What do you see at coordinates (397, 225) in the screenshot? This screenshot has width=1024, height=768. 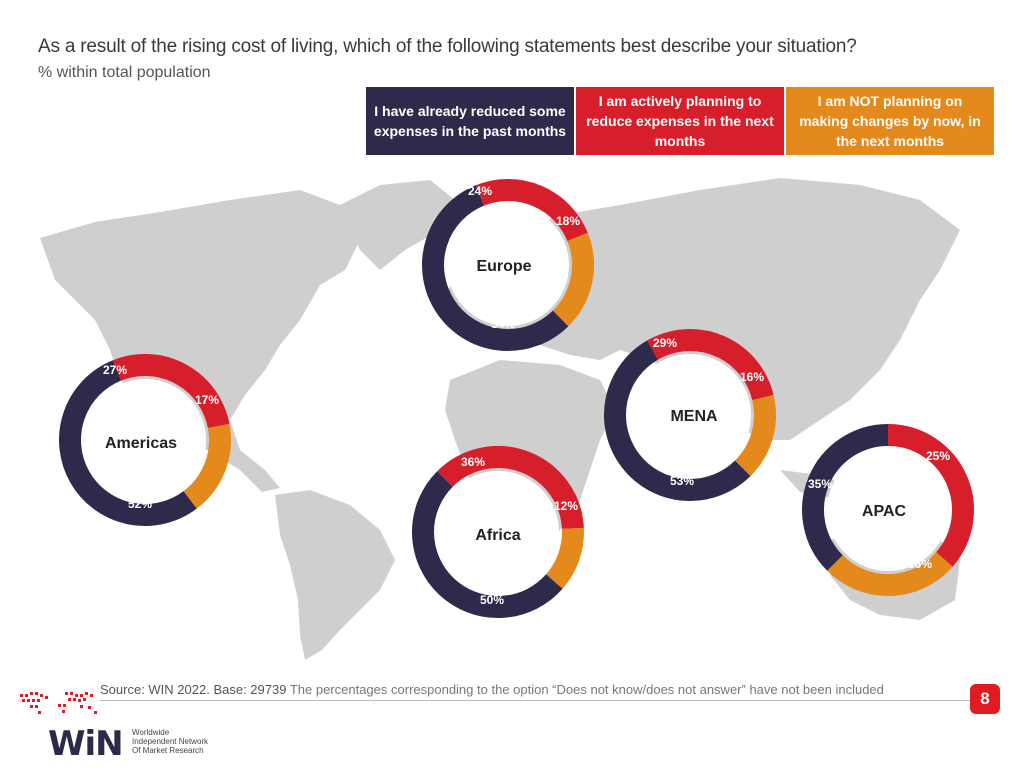 I see `greenland-shape` at bounding box center [397, 225].